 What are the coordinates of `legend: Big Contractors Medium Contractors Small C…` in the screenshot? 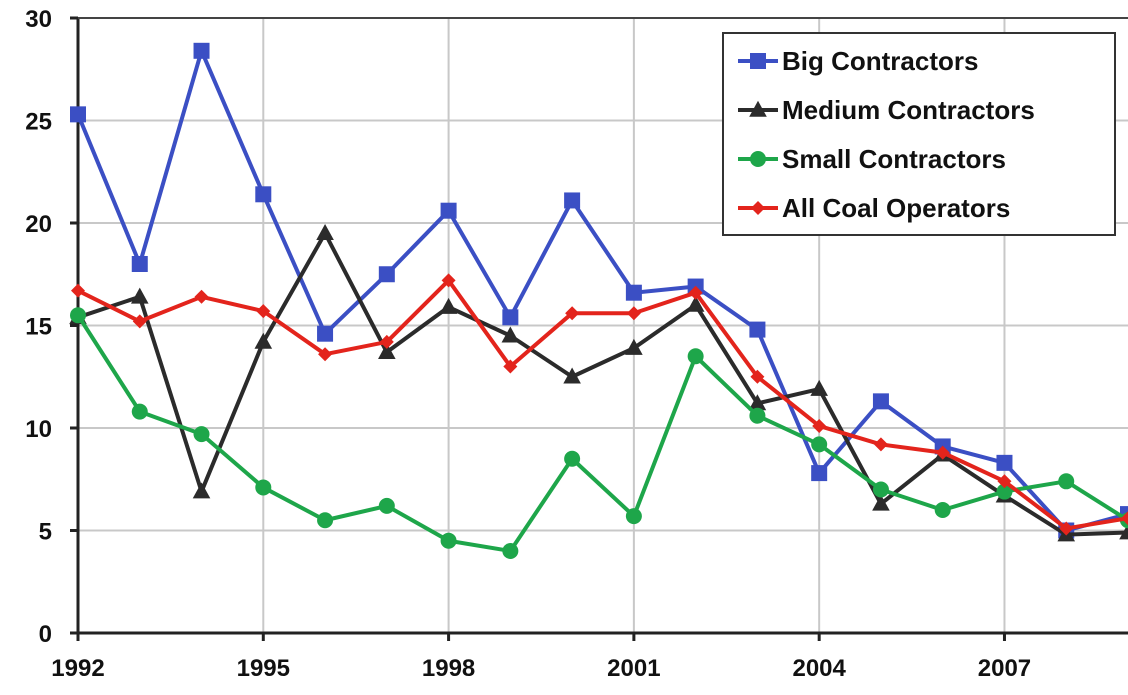 It's located at (919, 134).